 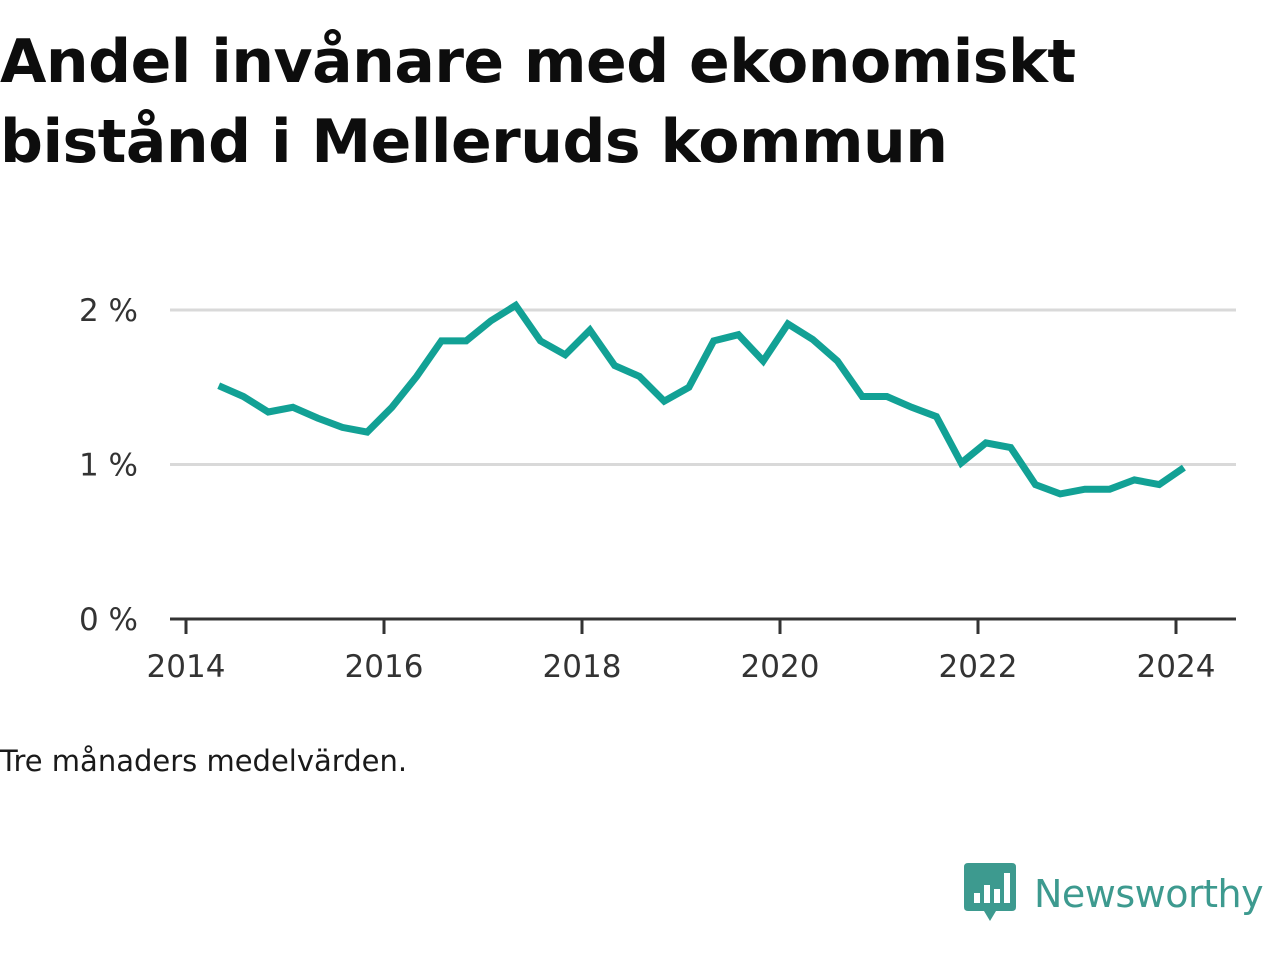 I want to click on x-tick-label: 2018, so click(x=582, y=667).